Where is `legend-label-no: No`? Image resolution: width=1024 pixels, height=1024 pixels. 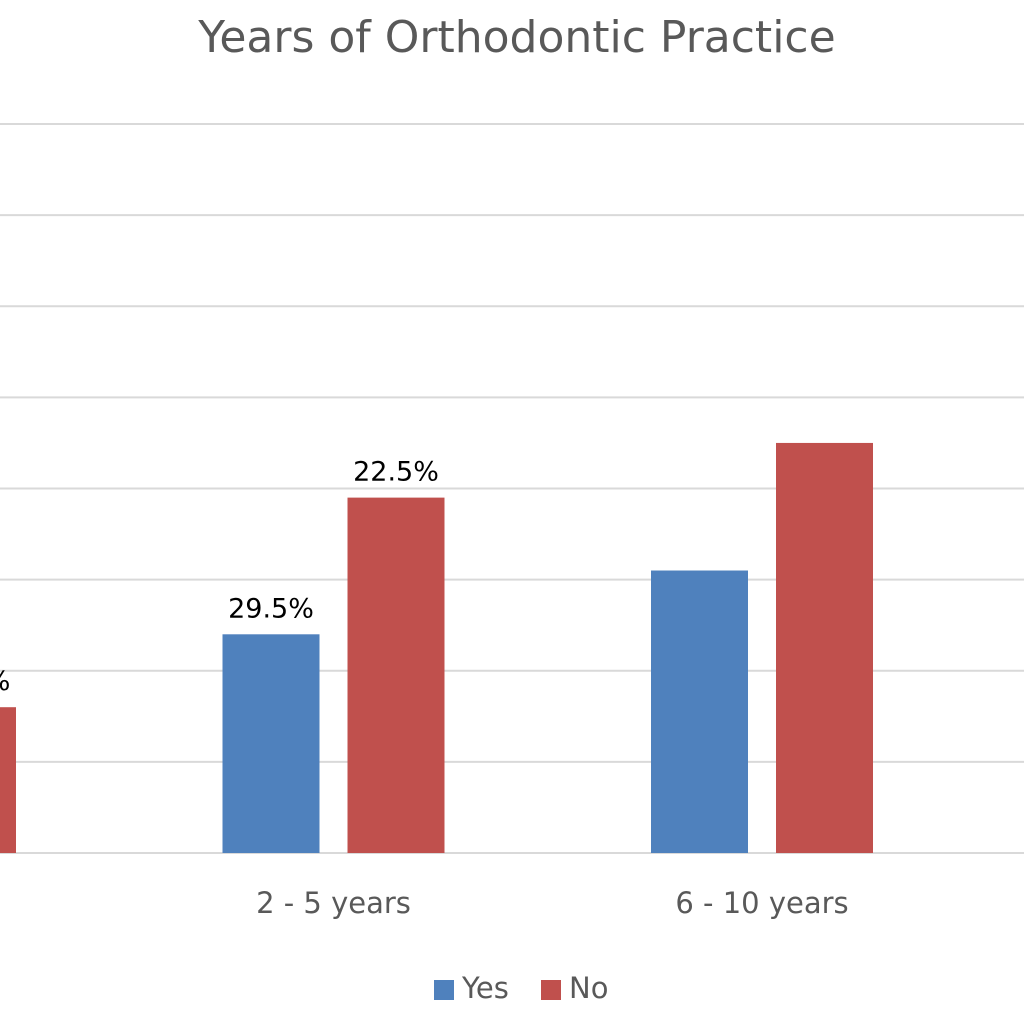 legend-label-no: No is located at coordinates (588, 988).